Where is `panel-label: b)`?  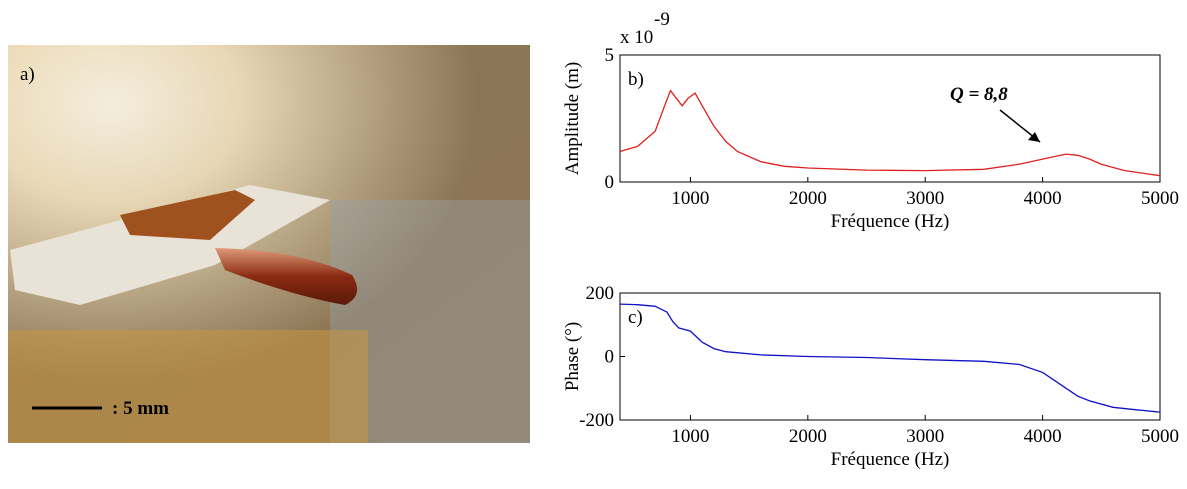
panel-label: b) is located at coordinates (636, 79).